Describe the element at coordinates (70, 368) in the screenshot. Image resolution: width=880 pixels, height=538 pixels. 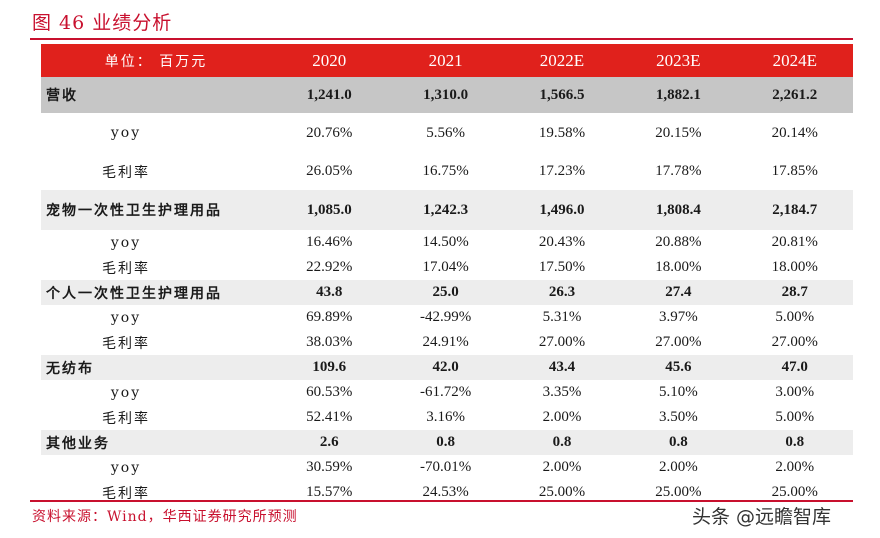
I see `row-label: 无纺布` at that location.